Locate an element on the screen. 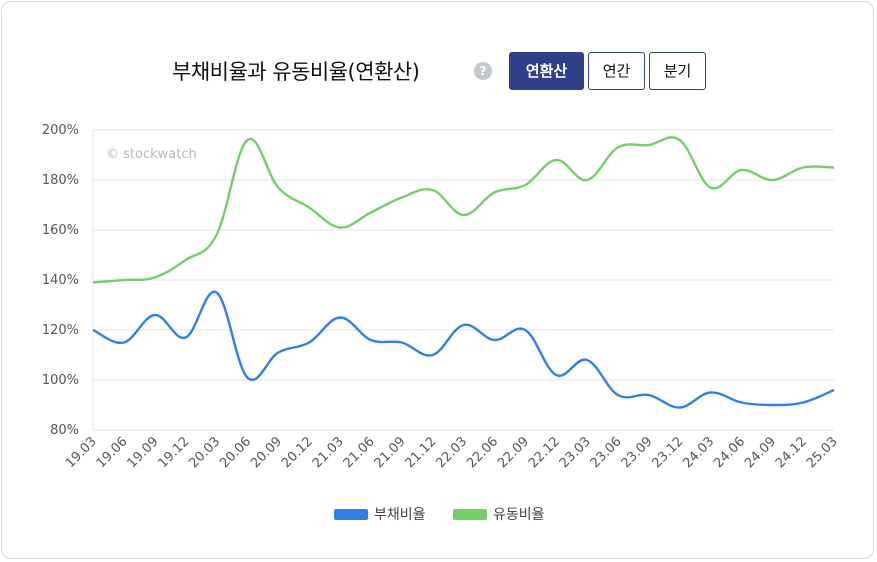 This screenshot has height=562, width=877. x-tick-label: 21.03 is located at coordinates (328, 452).